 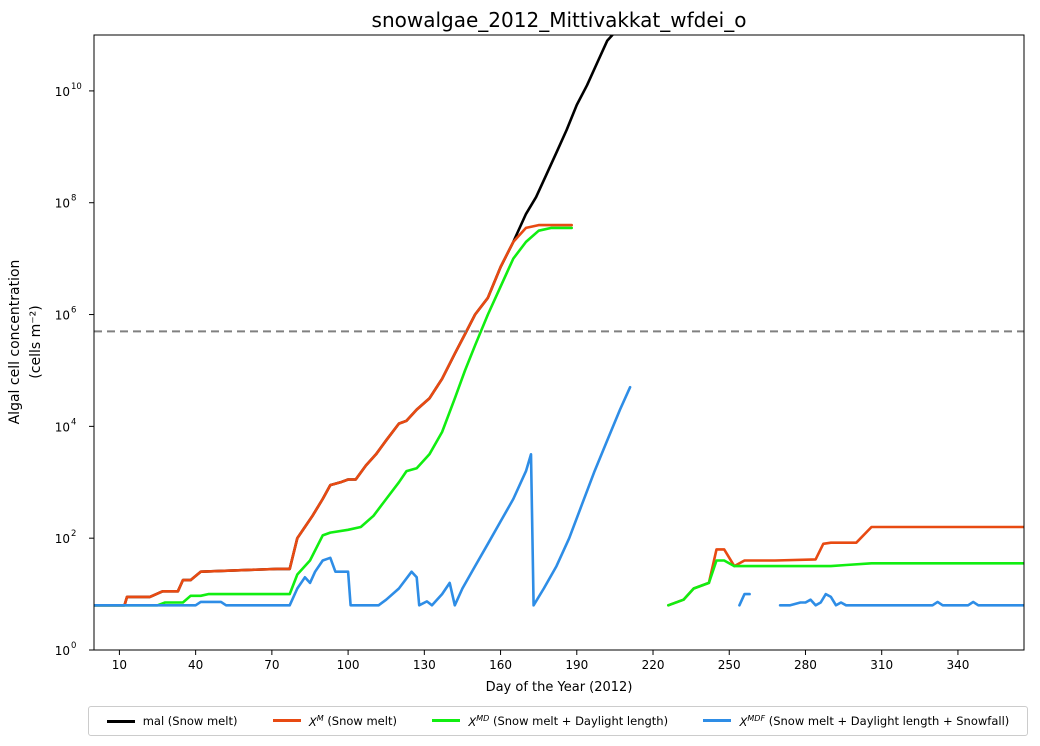 What do you see at coordinates (25, 342) in the screenshot?
I see `y-axis-label: Algal cell concentration (cells m⁻²)` at bounding box center [25, 342].